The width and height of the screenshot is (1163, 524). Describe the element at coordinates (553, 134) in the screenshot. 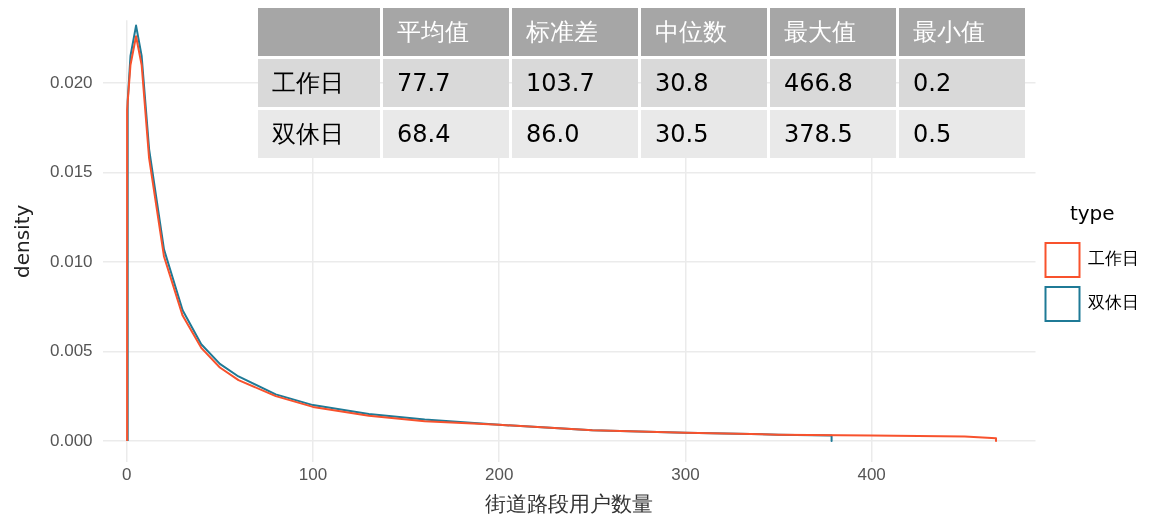

I see `text: 86.0` at that location.